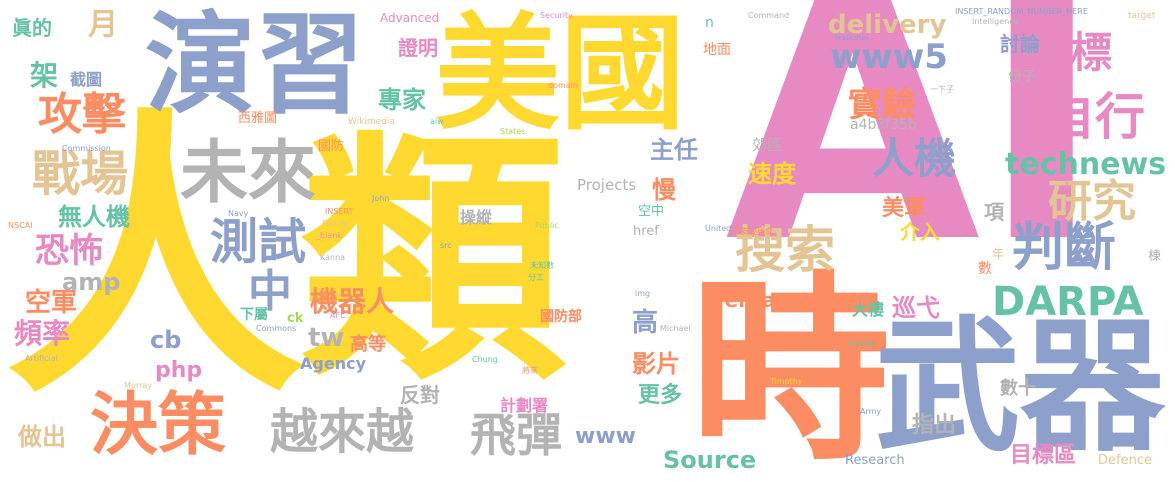 This screenshot has width=1175, height=482. Describe the element at coordinates (258, 242) in the screenshot. I see `word-ceshi: 測試` at that location.